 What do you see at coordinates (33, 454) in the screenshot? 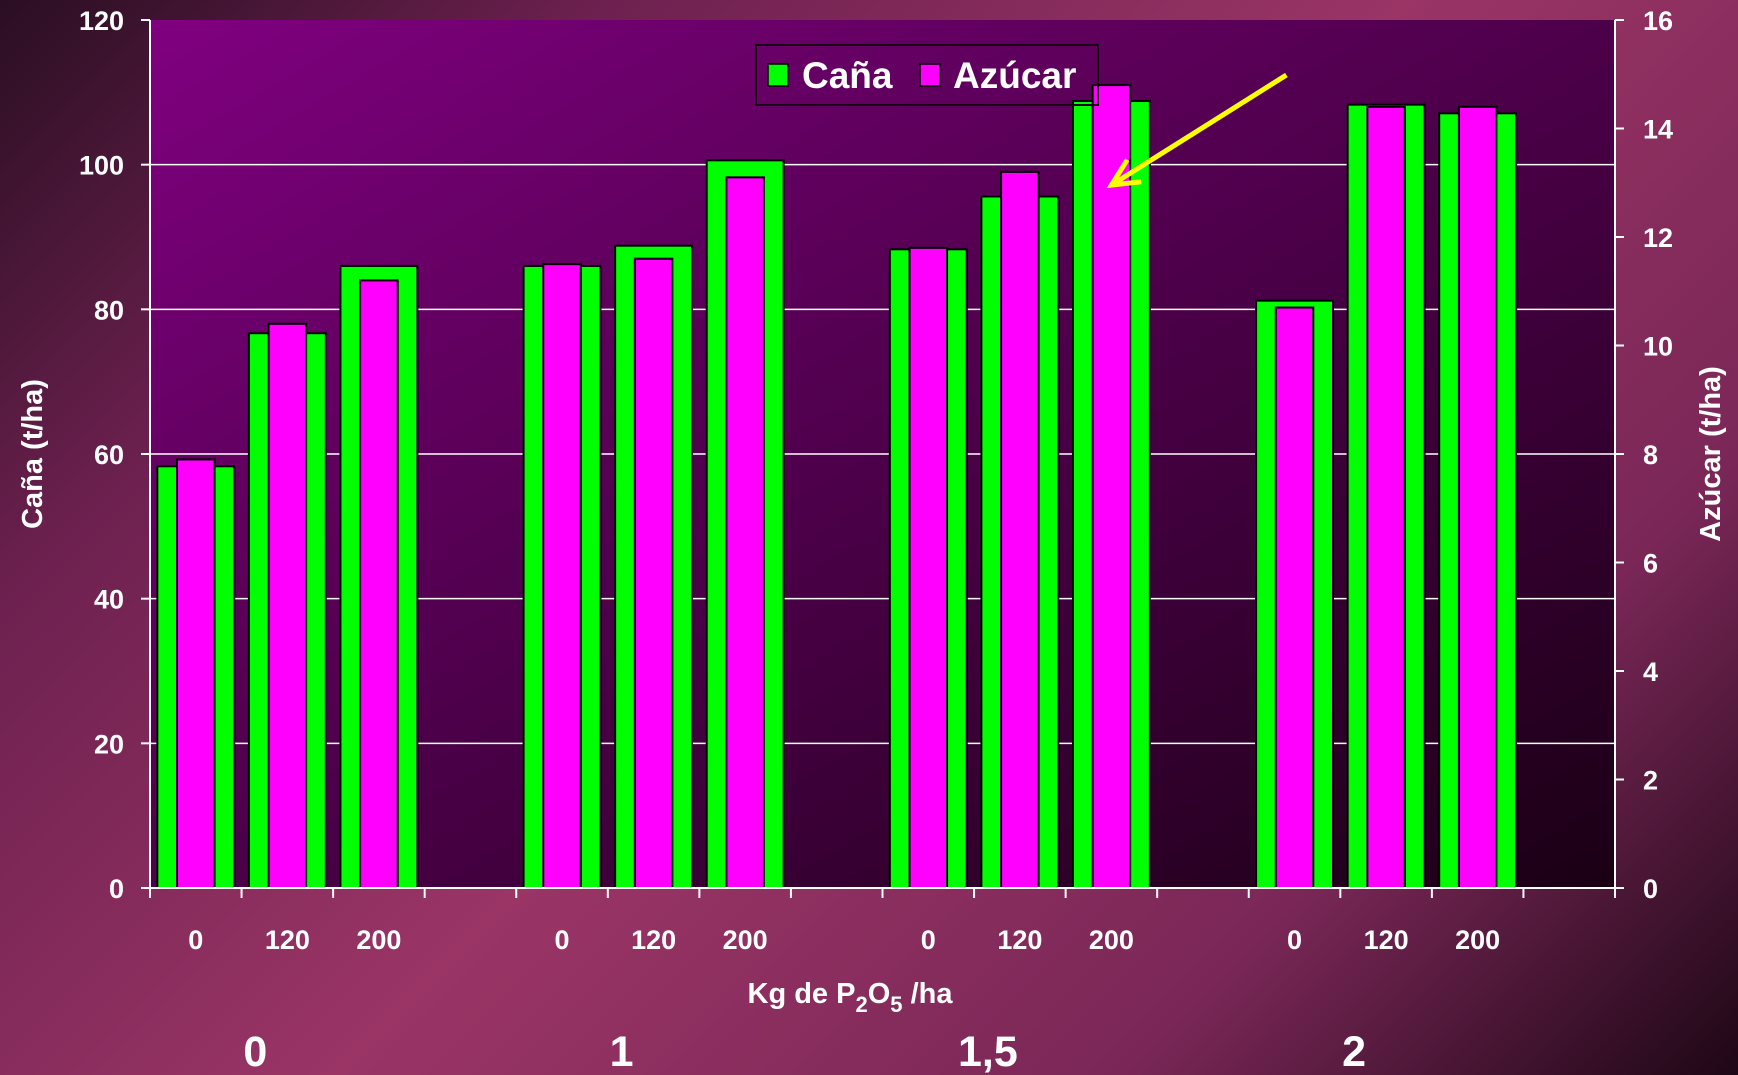
I see `y-axis-left-title: Caña (t/ha)` at bounding box center [33, 454].